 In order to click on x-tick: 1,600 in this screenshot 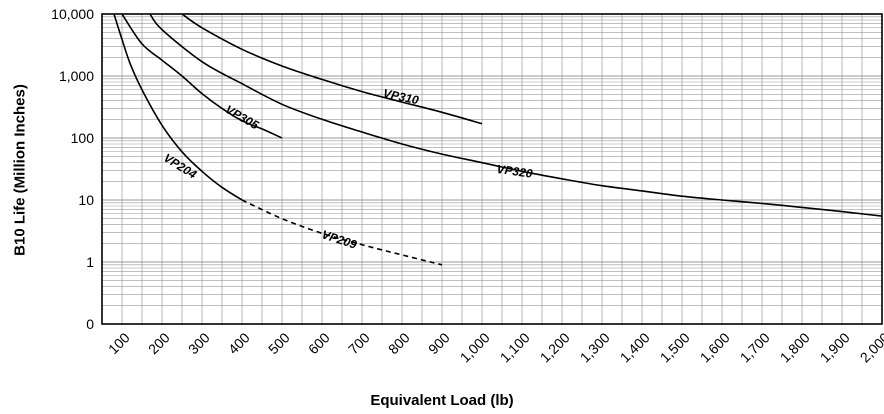, I will do `click(715, 347)`.